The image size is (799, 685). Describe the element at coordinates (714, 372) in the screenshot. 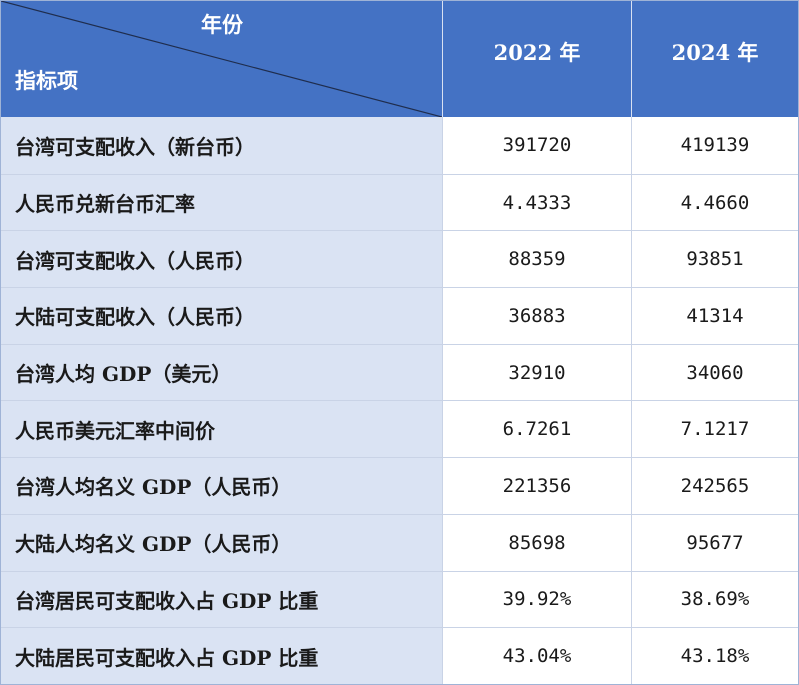

I see `value-2024: 34060` at that location.